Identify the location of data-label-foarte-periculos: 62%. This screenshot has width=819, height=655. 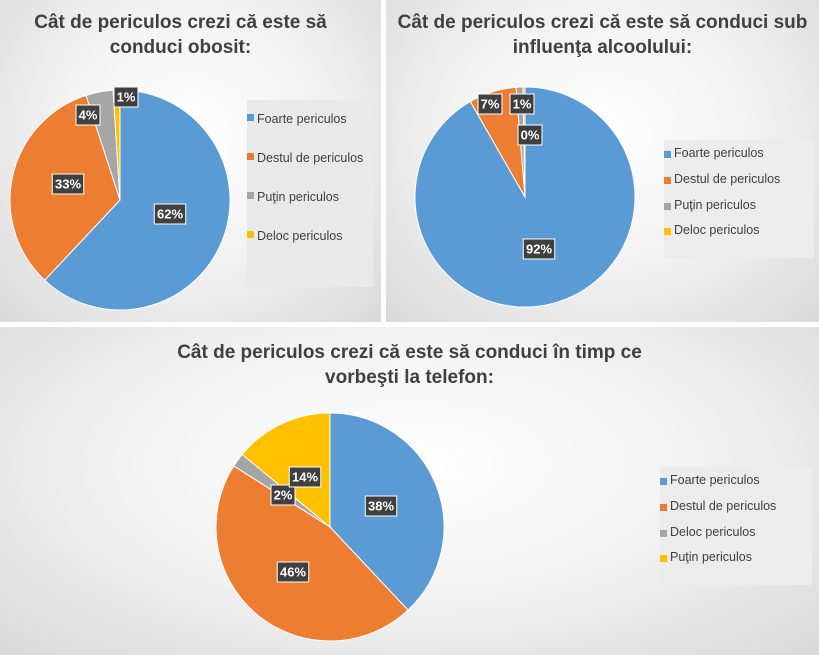
(170, 214).